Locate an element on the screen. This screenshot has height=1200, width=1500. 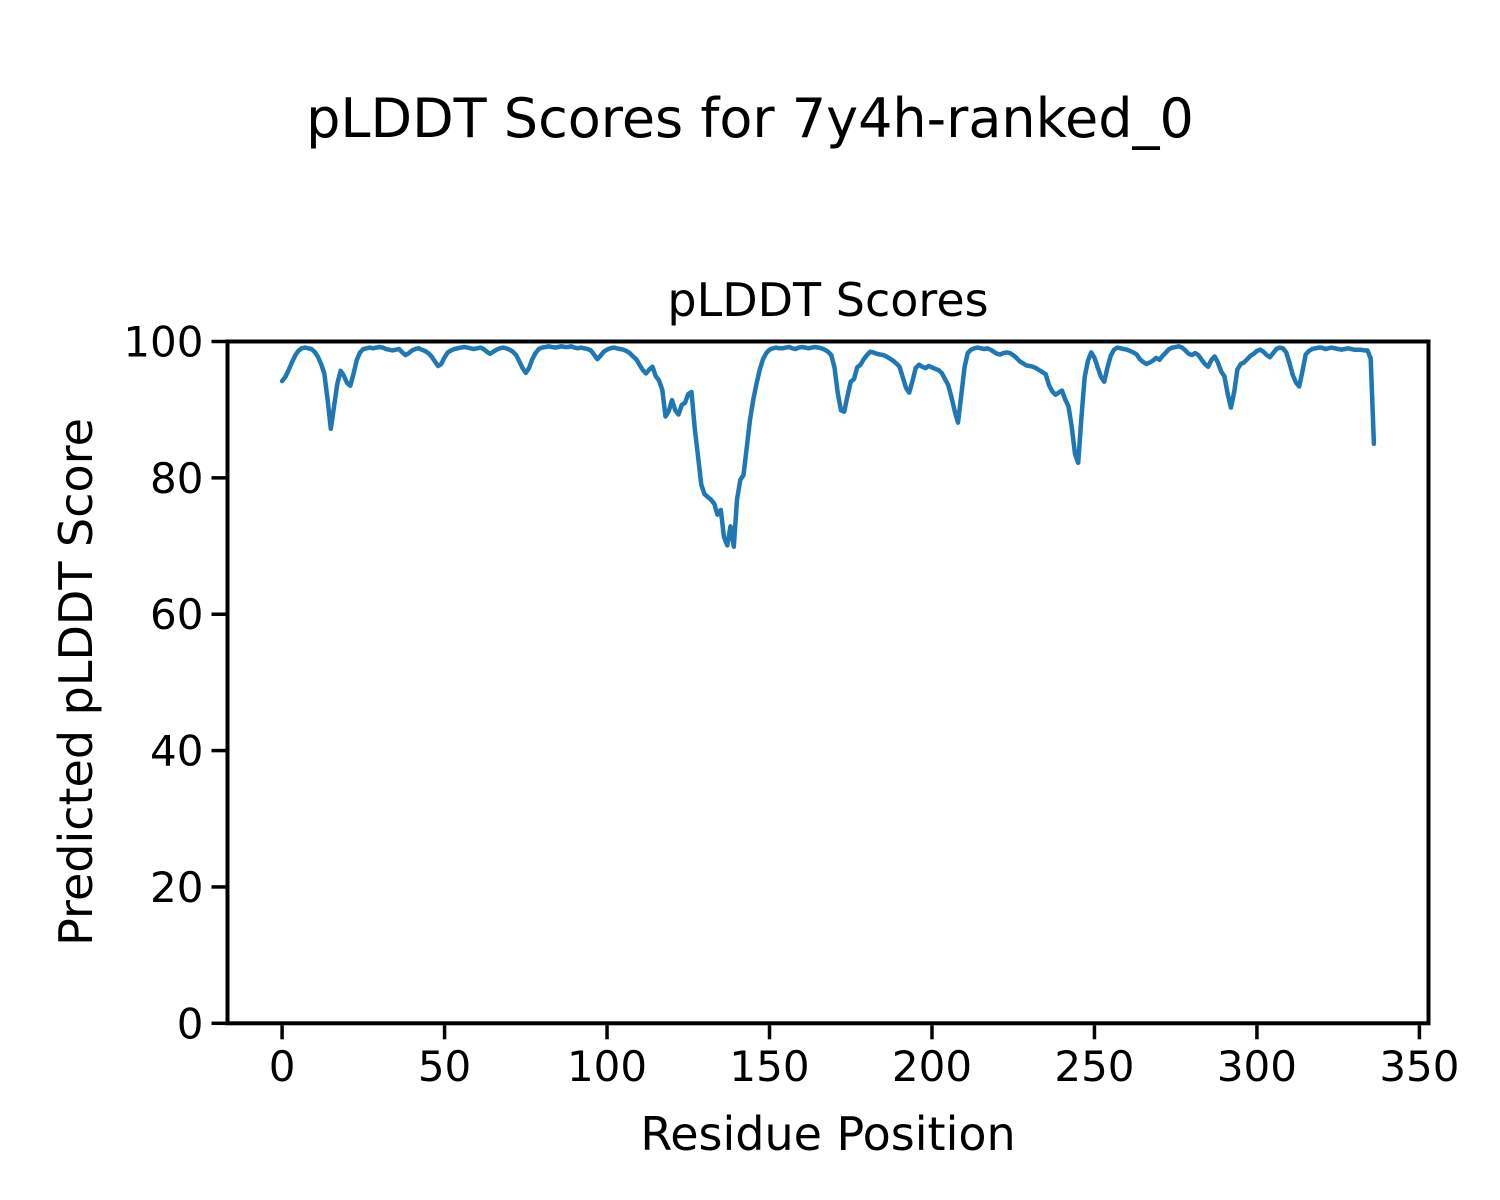
x-tick-label: 300 is located at coordinates (1257, 1066).